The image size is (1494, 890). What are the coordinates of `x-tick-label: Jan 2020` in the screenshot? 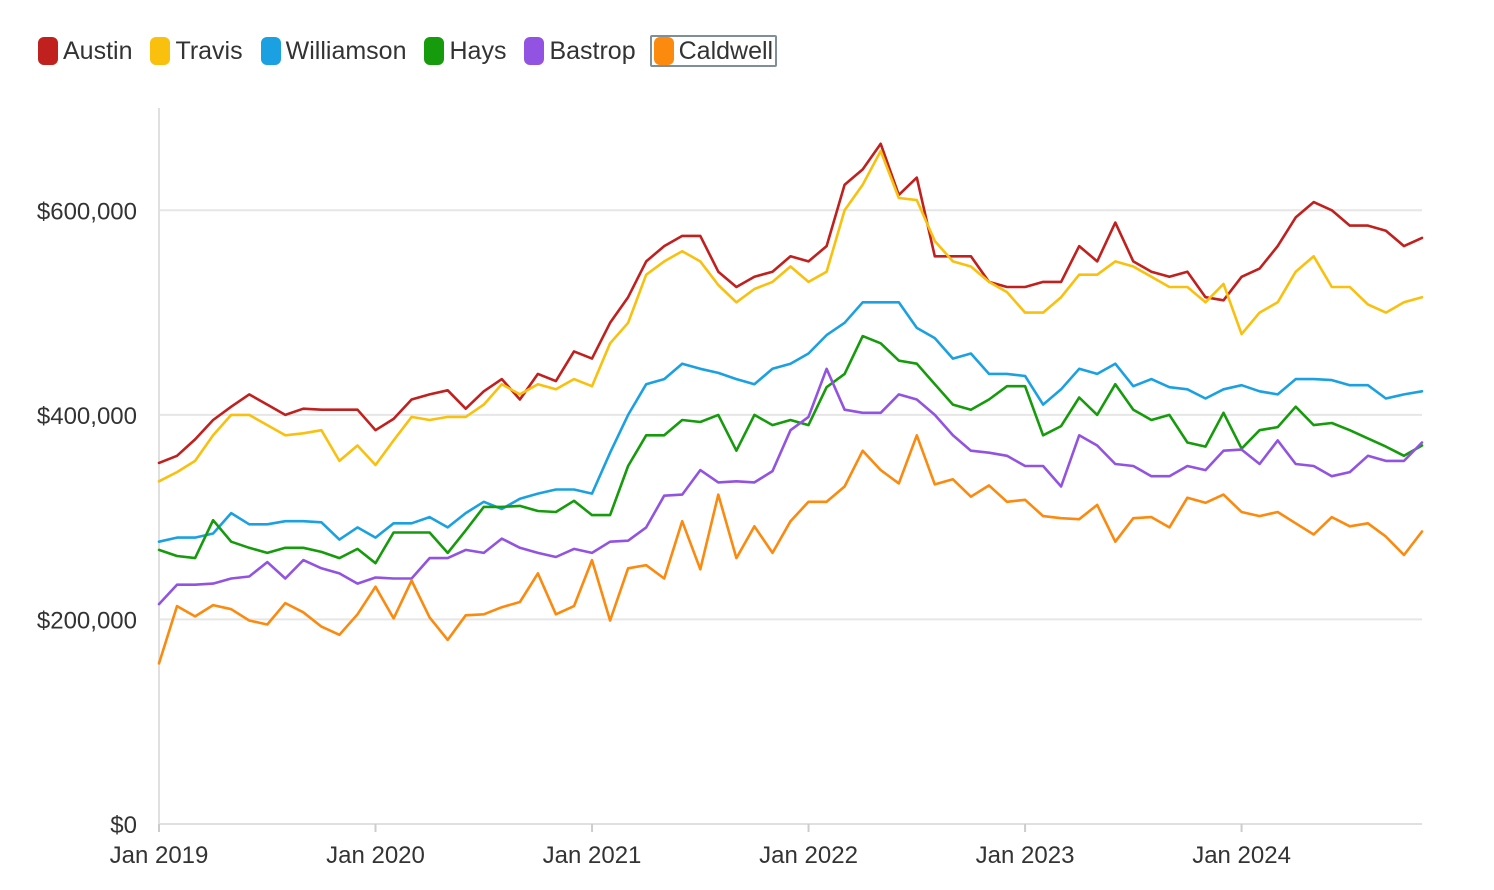 It's located at (375, 855).